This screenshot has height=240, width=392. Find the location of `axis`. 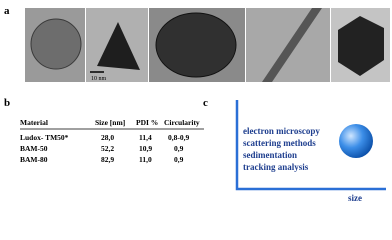

axis is located at coordinates (310, 145).